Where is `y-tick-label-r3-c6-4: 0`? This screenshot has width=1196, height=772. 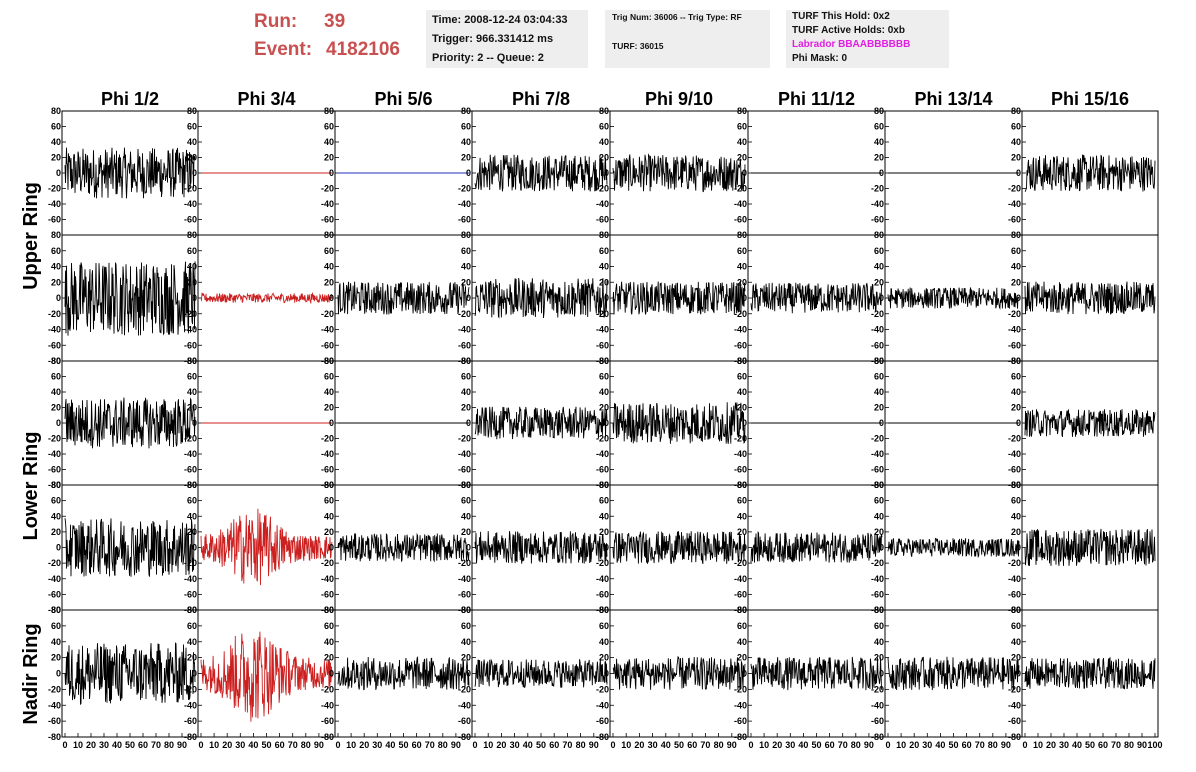
y-tick-label-r3-c6-4: 0 is located at coordinates (744, 423).